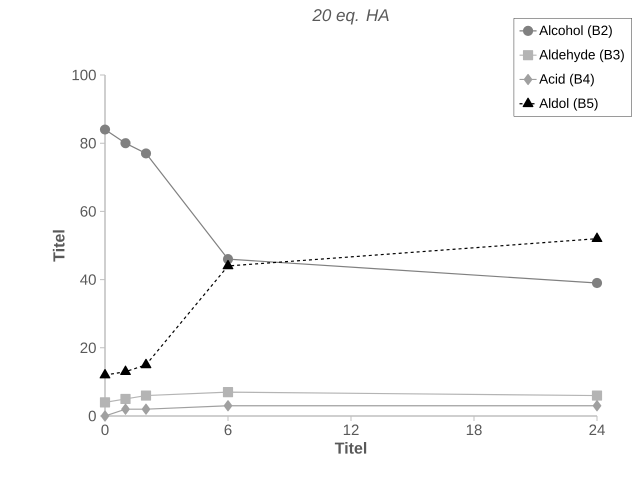  What do you see at coordinates (568, 104) in the screenshot?
I see `legend-label: Aldol (B5)` at bounding box center [568, 104].